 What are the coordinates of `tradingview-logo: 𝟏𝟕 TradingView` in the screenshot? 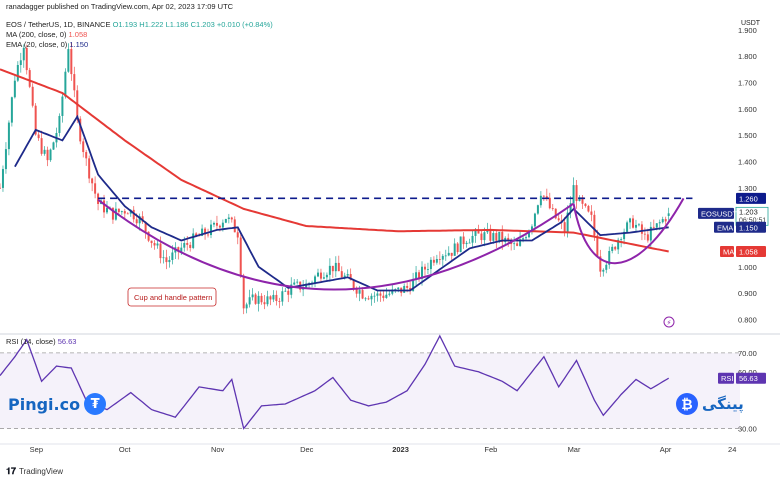 It's located at (34, 471).